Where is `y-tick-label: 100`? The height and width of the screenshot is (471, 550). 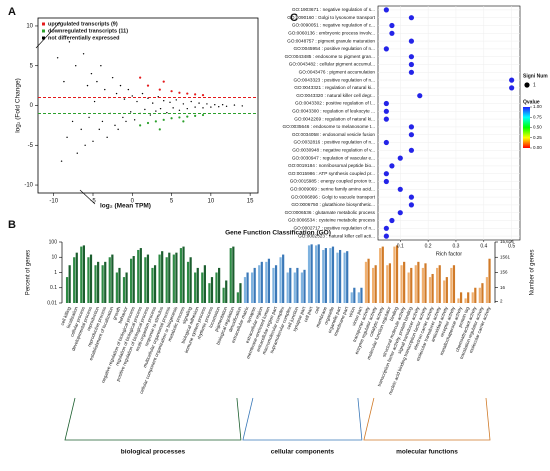
y-tick-label: 100 is located at coordinates (53, 242).